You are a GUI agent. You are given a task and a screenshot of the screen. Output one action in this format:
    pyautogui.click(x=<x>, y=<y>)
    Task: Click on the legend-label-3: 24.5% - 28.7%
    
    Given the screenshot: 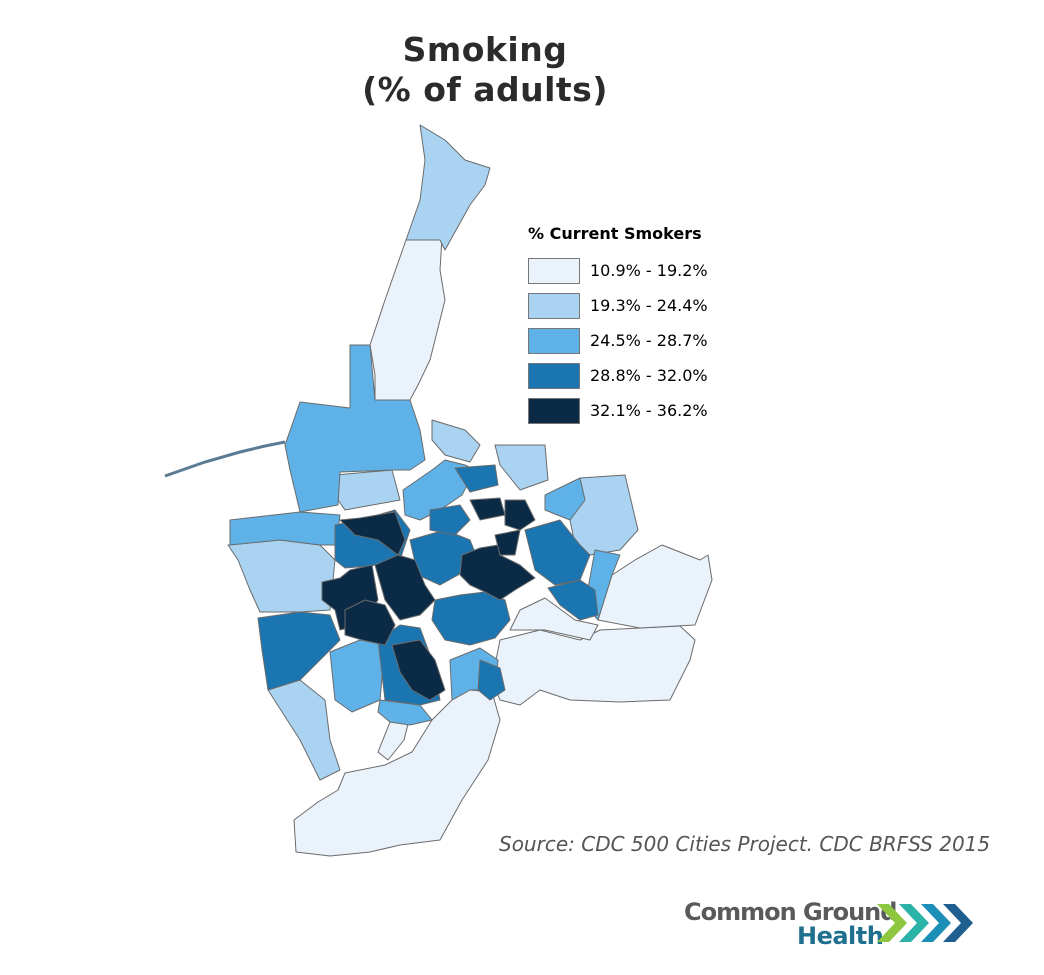 What is the action you would take?
    pyautogui.click(x=649, y=340)
    